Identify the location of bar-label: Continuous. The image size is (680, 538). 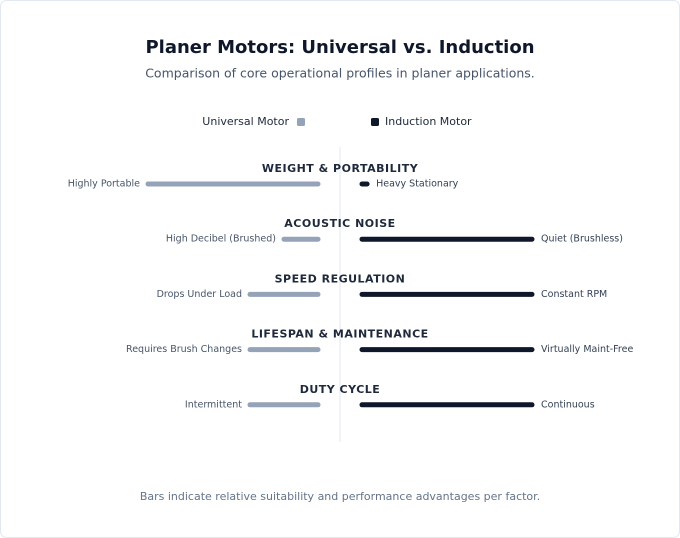
(568, 404).